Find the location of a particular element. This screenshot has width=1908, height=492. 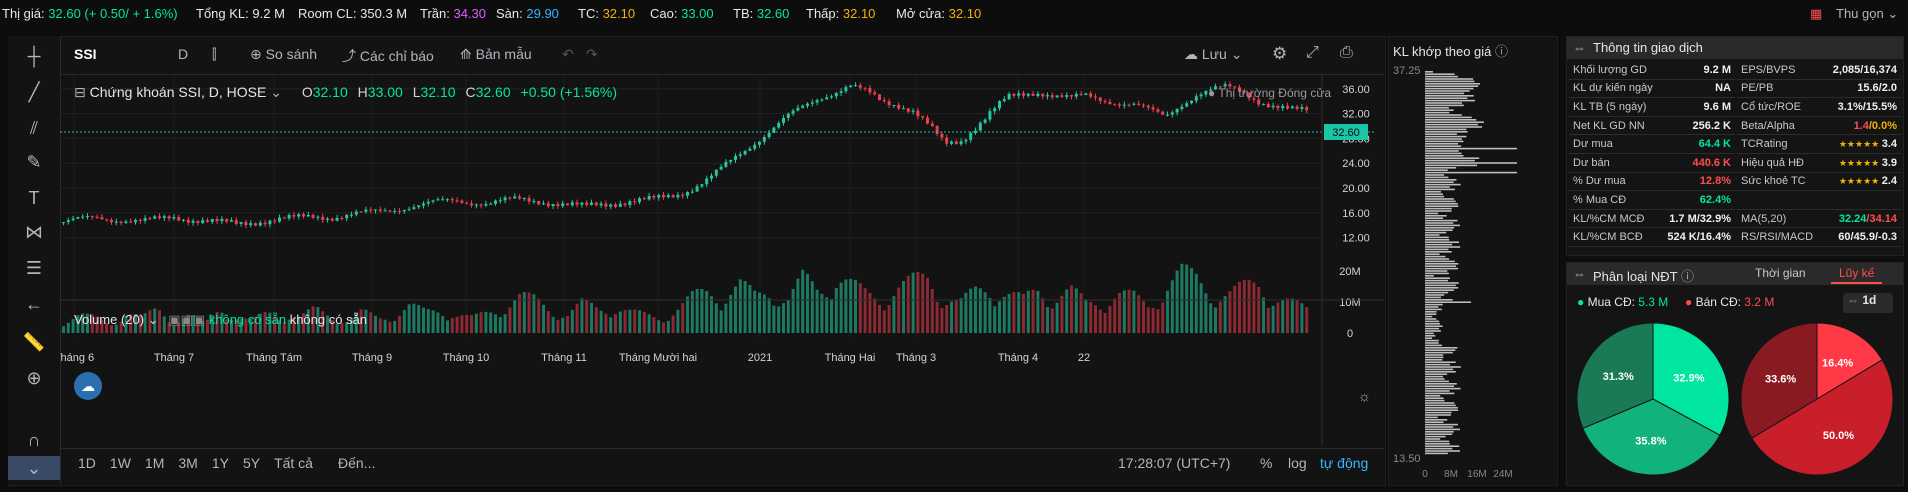

screenshot-icon: ⎙ is located at coordinates (1346, 52).